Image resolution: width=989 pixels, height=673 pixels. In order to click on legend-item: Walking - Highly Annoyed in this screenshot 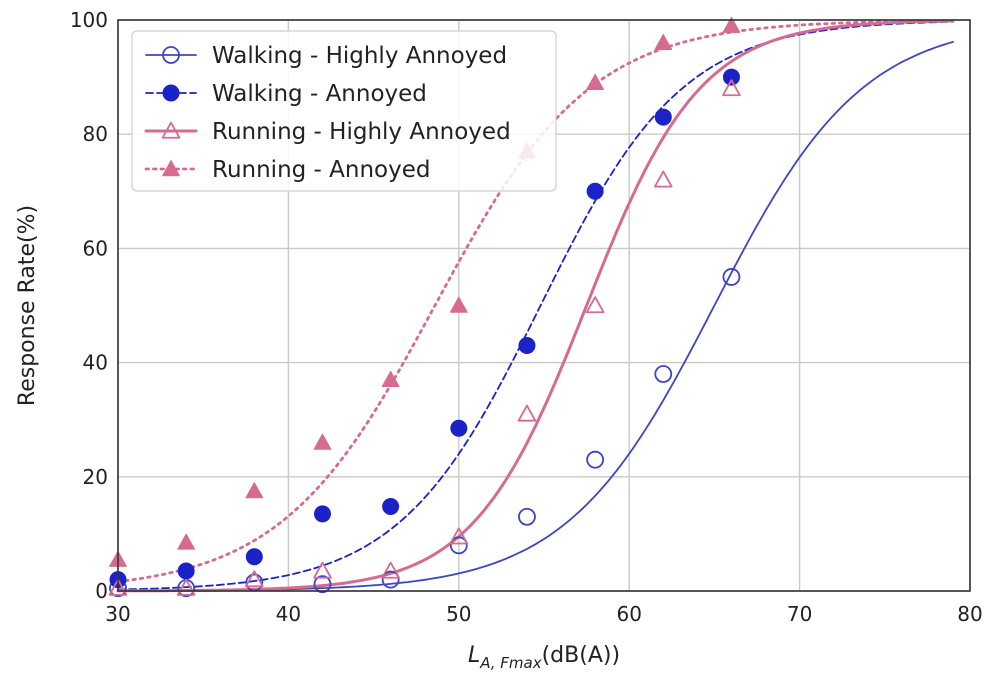, I will do `click(326, 56)`.